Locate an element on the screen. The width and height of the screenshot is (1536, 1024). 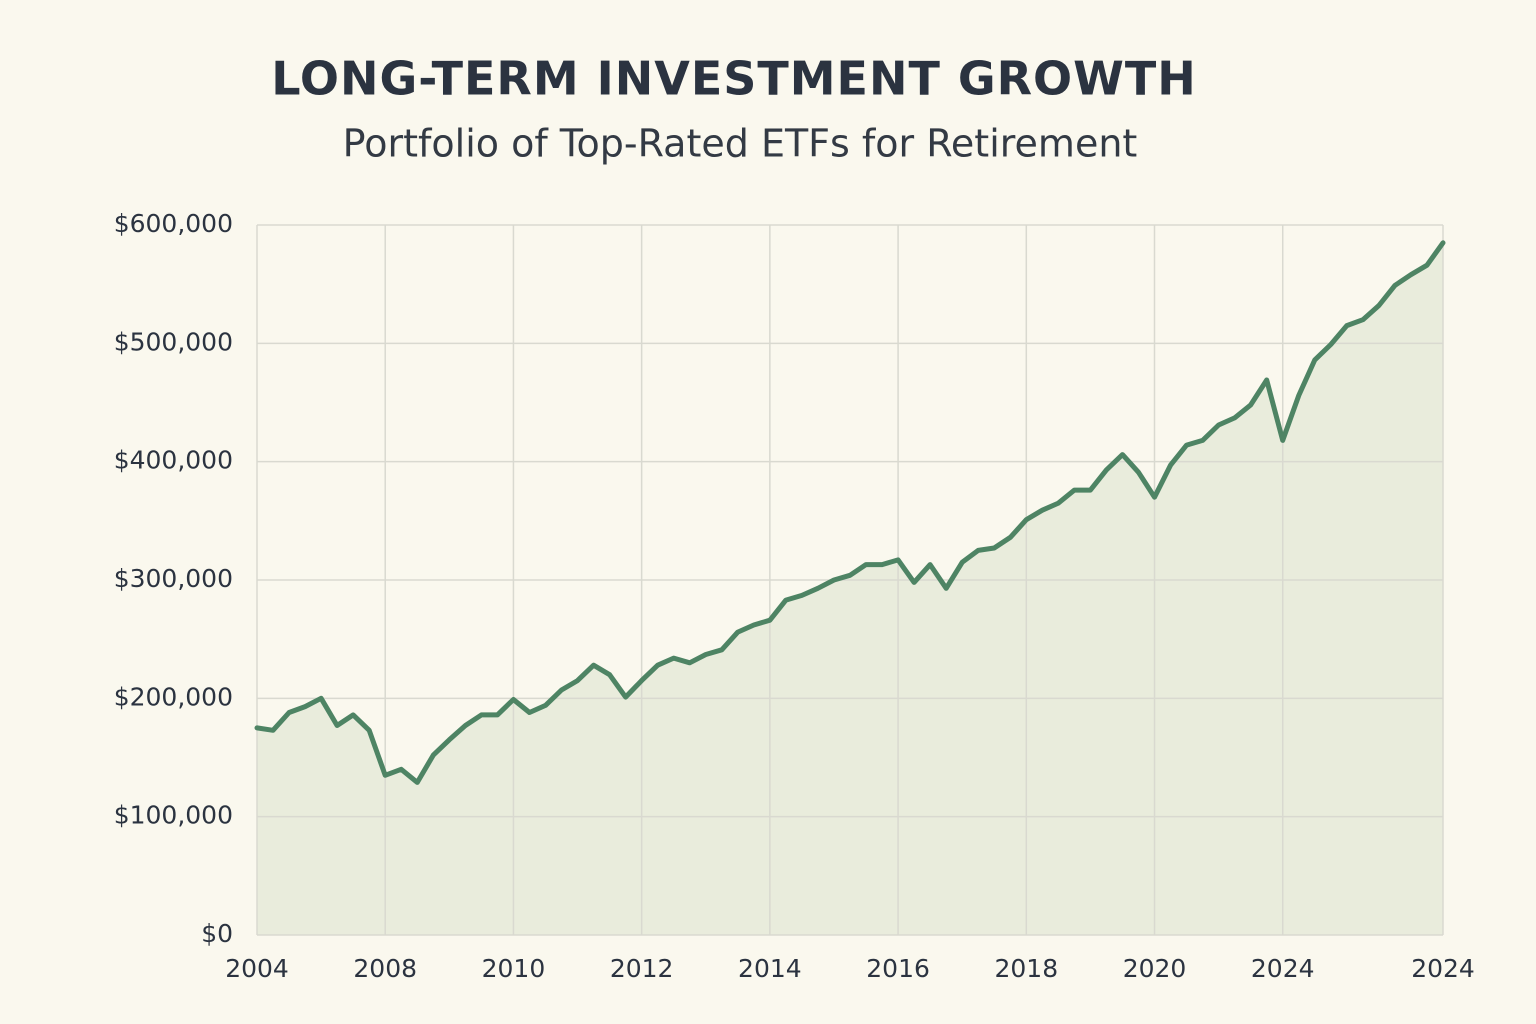
x-tick-label: 2010 is located at coordinates (514, 968).